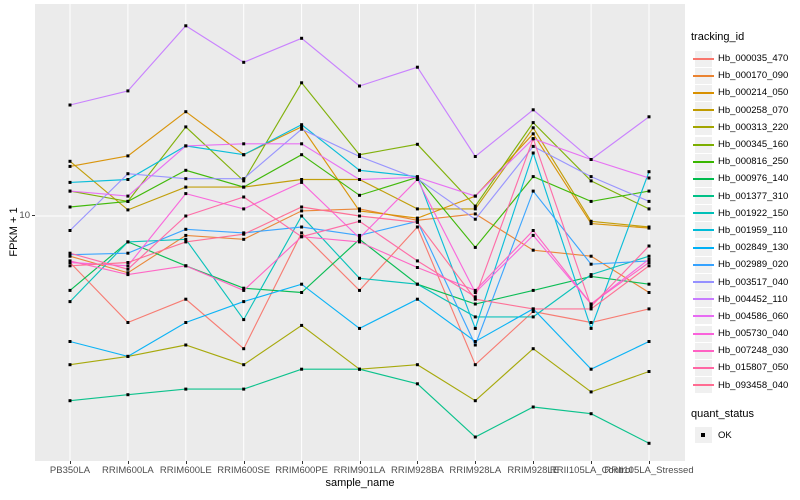 The width and height of the screenshot is (800, 500). Describe the element at coordinates (753, 213) in the screenshot. I see `legend-item-label: Hb_001922_150` at that location.